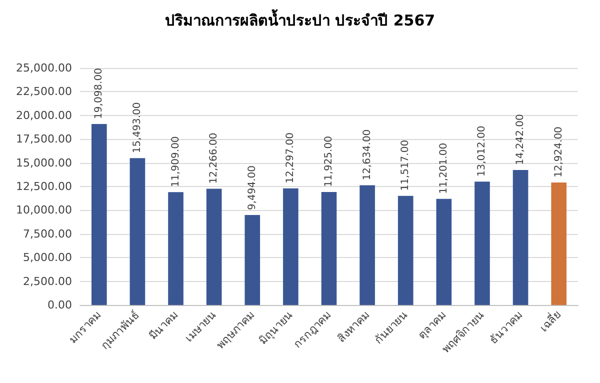 Image resolution: width=600 pixels, height=383 pixels. I want to click on data-label: 15,493.00, so click(137, 128).